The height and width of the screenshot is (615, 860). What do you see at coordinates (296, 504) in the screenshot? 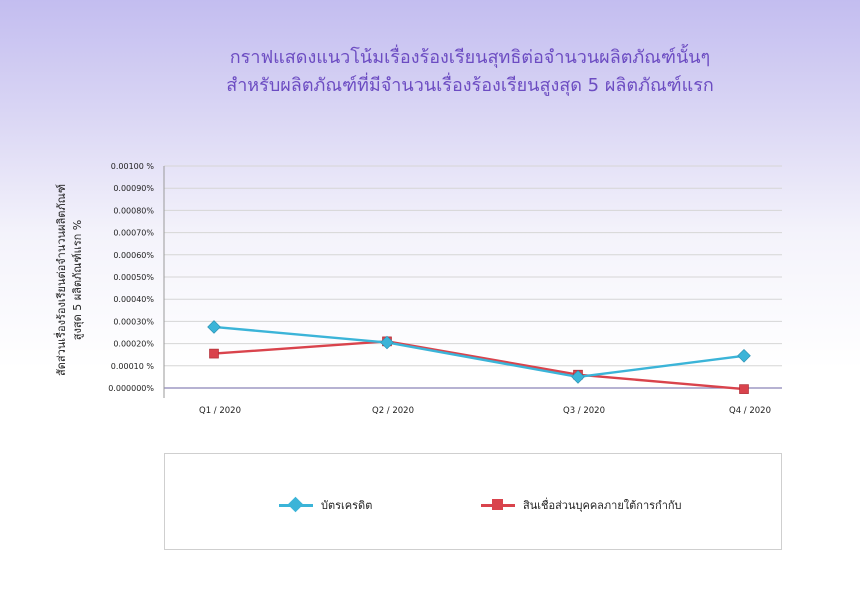
I see `legend-swatch-credit-card` at bounding box center [296, 504].